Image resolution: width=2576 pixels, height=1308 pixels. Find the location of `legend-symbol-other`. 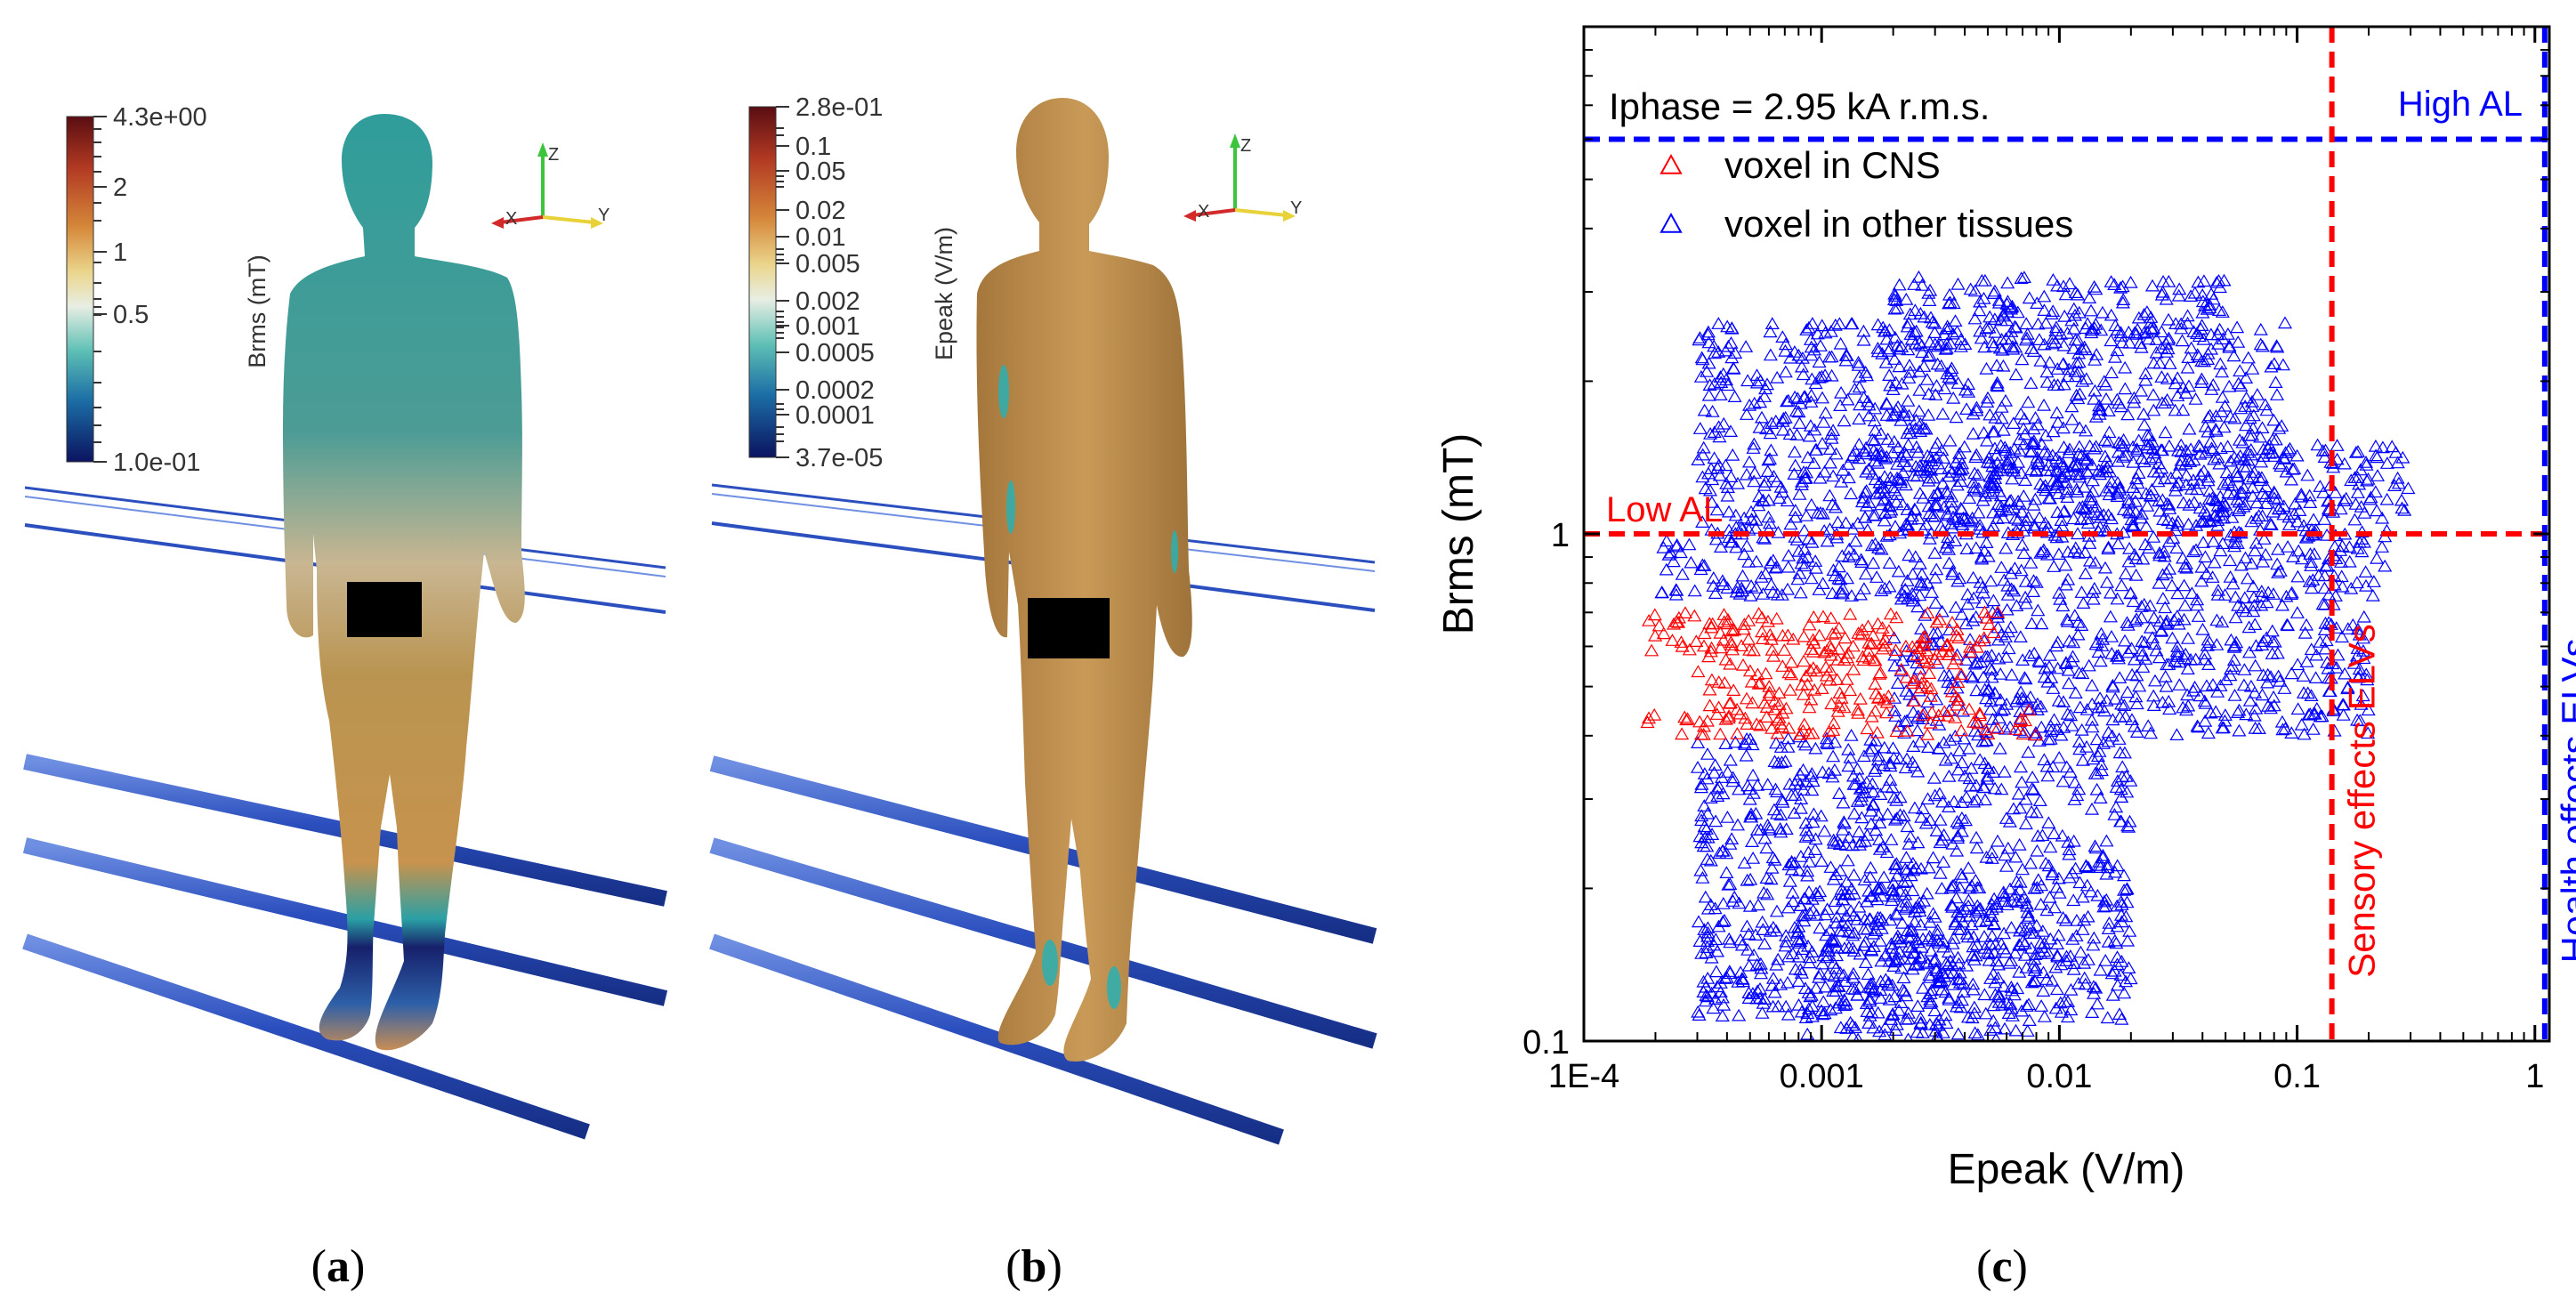

legend-symbol-other is located at coordinates (1671, 223).